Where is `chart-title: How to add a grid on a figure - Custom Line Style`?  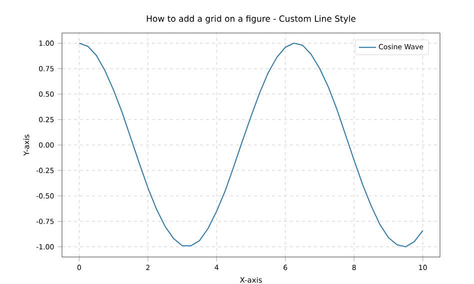
chart-title: How to add a grid on a figure - Custom Line Style is located at coordinates (251, 19).